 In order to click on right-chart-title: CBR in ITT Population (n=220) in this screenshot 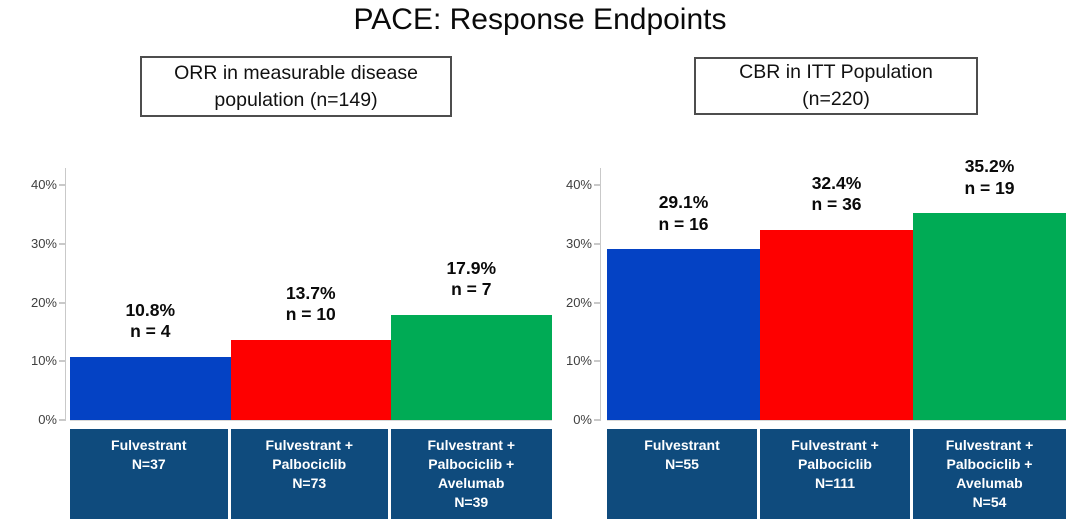, I will do `click(836, 85)`.